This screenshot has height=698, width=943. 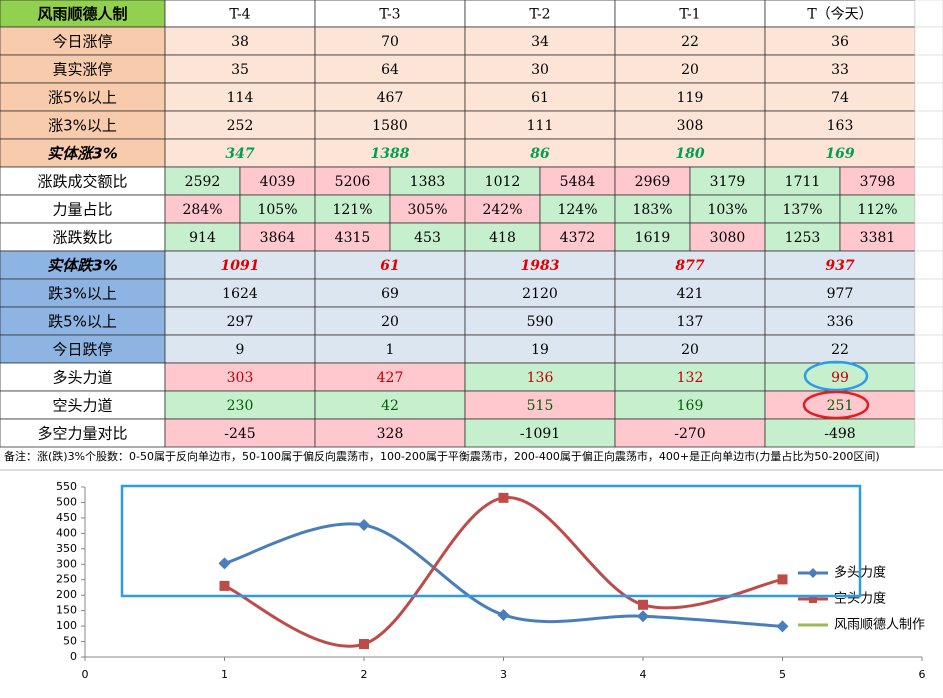 I want to click on row-label: 跌5%以上, so click(x=82, y=322).